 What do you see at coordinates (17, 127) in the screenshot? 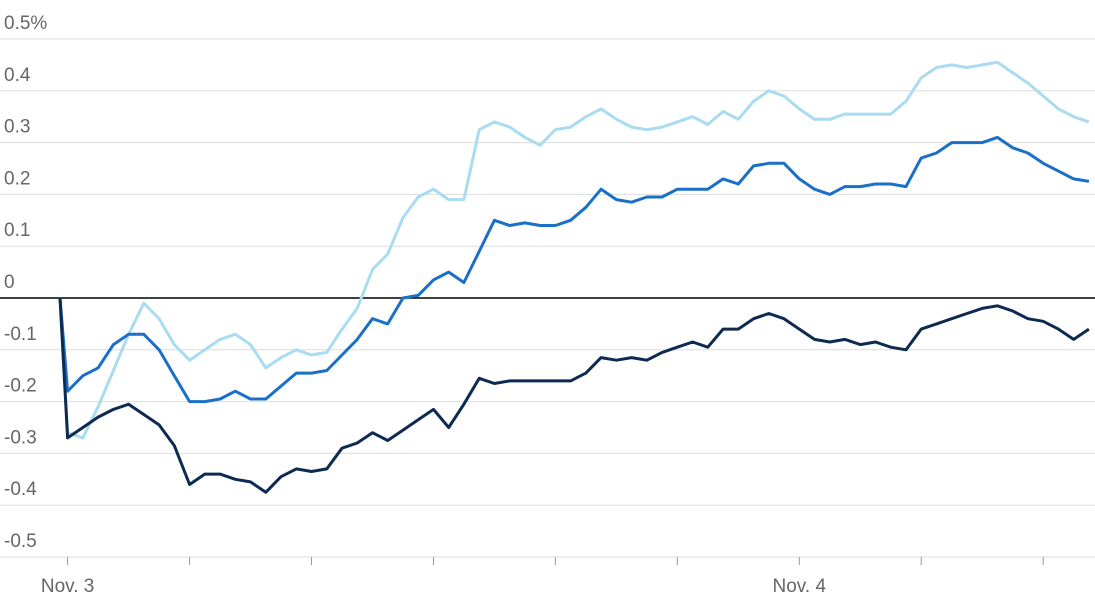
I see `y-tick-label: 0.3` at bounding box center [17, 127].